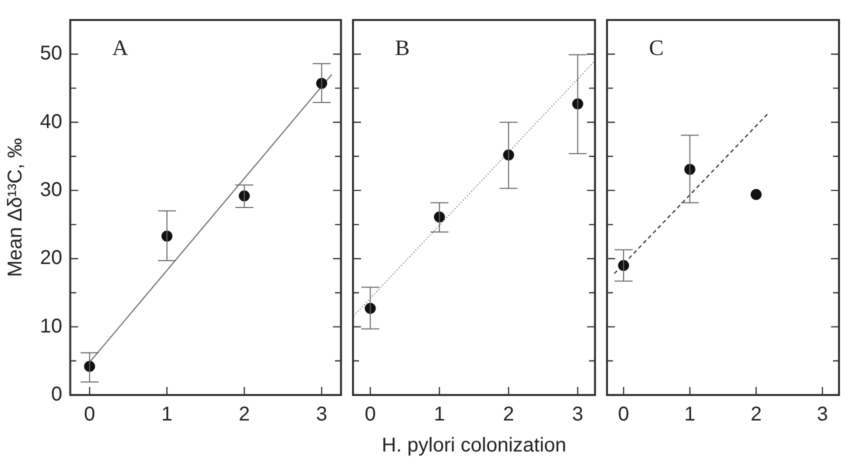  I want to click on annotation: B, so click(402, 47).